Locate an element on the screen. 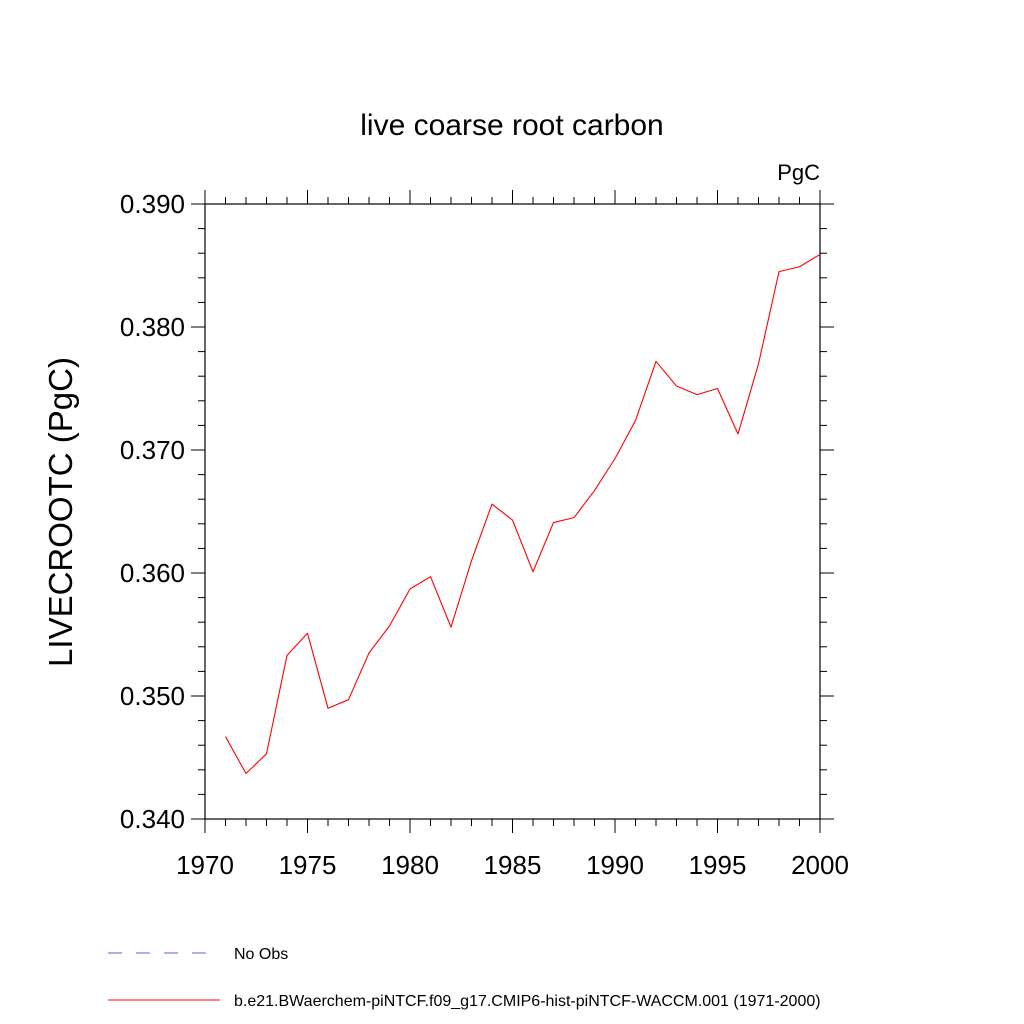  y-tick-label: 0.350 is located at coordinates (152, 696).